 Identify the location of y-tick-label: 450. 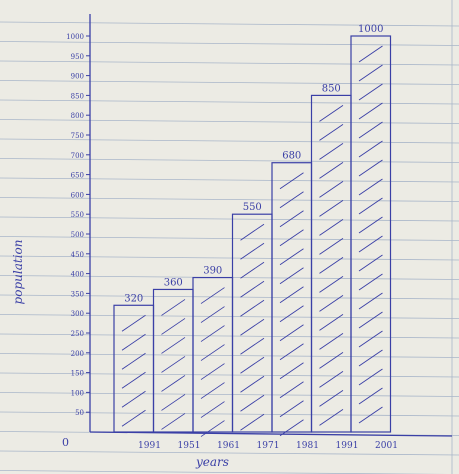
(77, 255).